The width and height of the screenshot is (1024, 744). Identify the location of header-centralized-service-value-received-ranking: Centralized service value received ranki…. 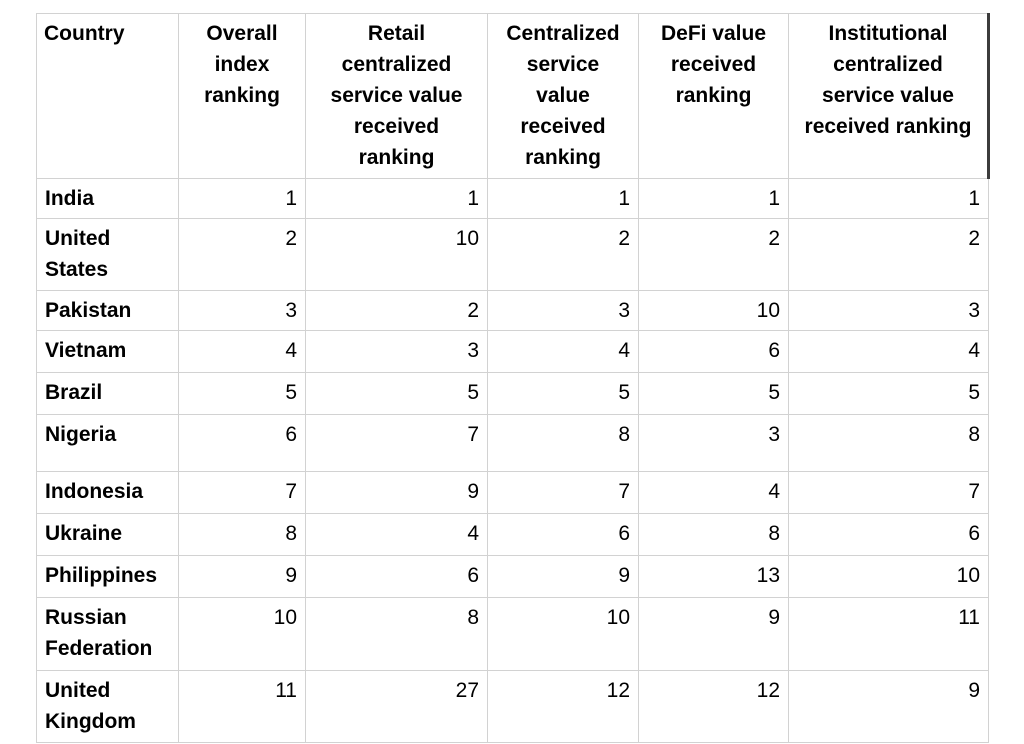
(563, 96).